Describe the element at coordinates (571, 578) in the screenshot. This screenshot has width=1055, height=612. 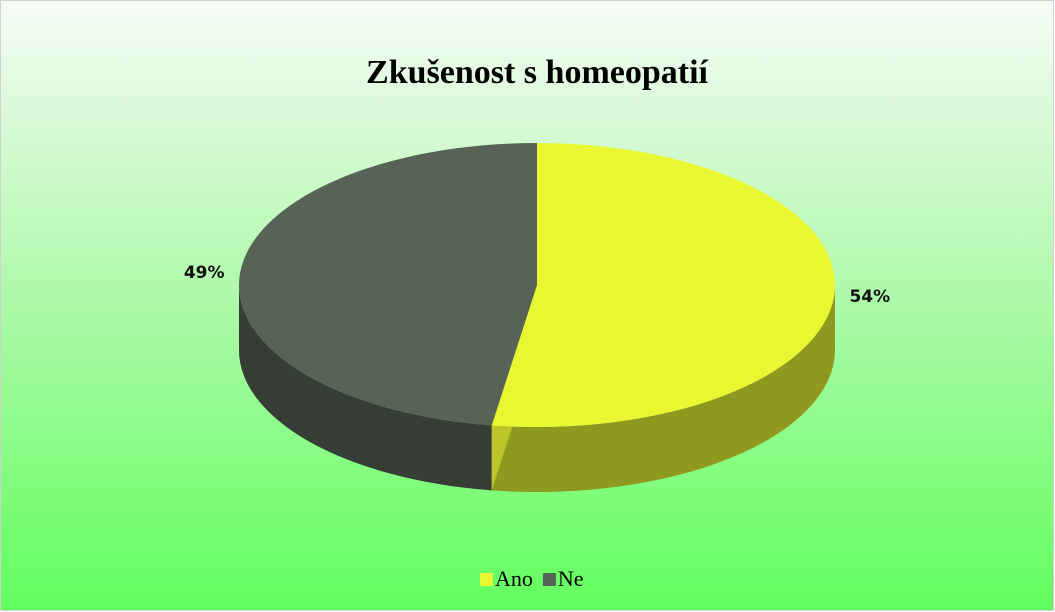
I see `legend-label: Ne` at that location.